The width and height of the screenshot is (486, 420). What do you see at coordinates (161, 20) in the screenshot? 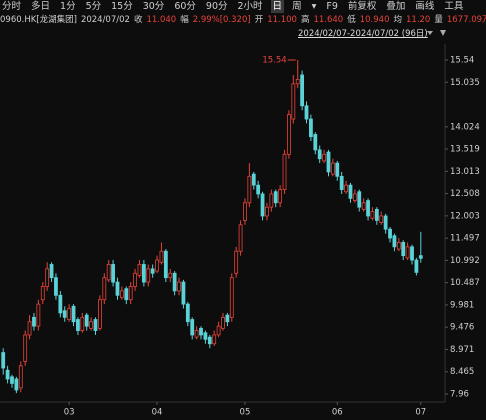
I see `quote-value: 11.040` at bounding box center [161, 20].